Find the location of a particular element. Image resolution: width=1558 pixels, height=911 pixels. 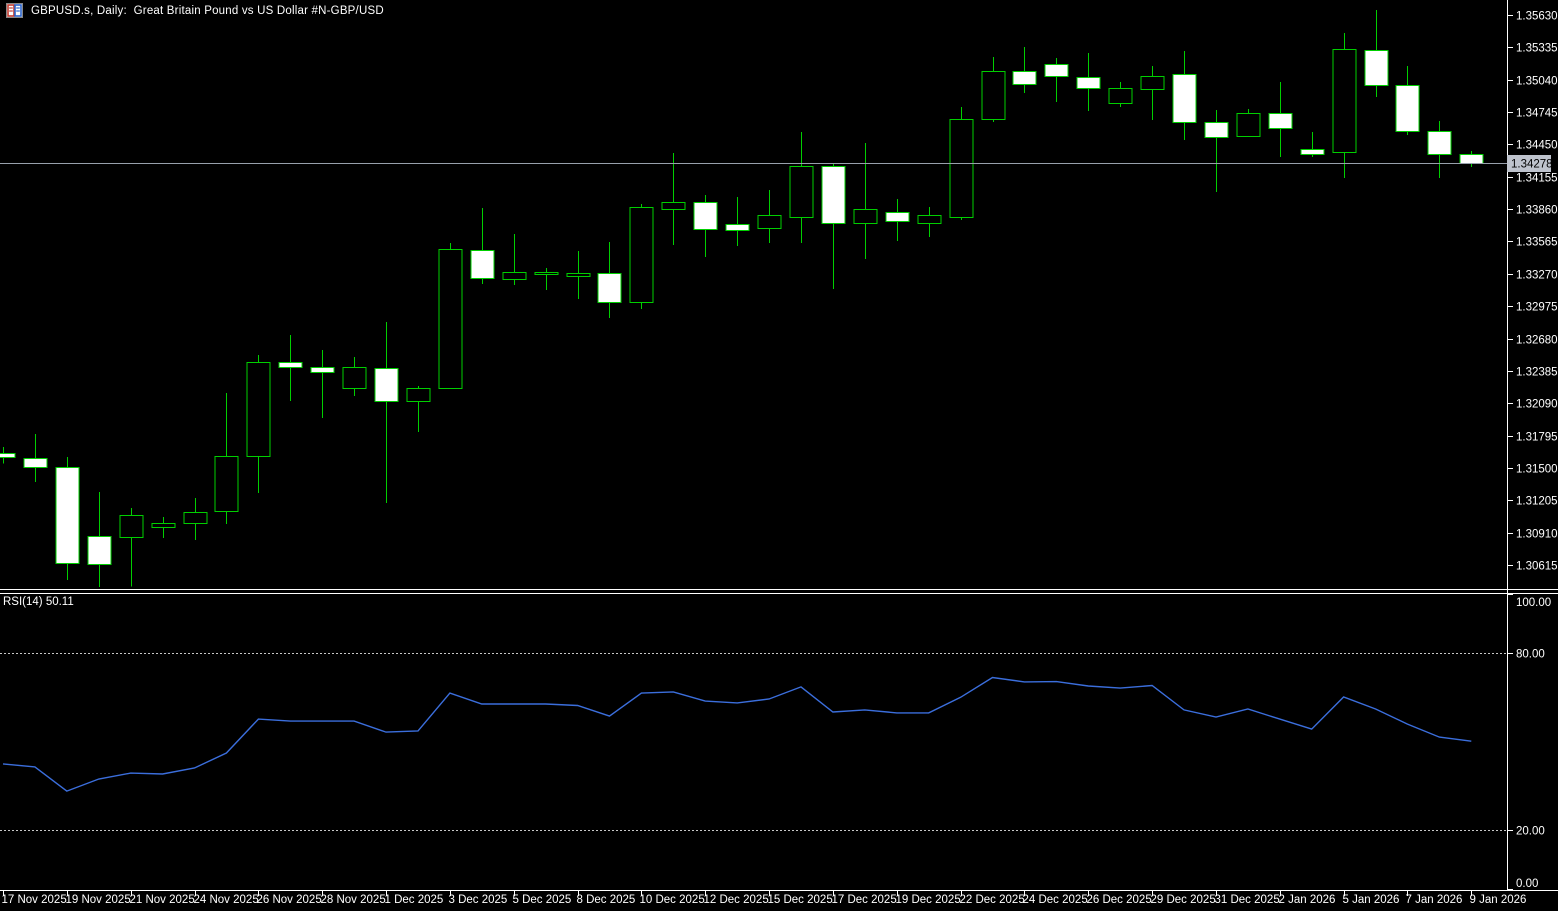

svg-text: 20.00 is located at coordinates (1530, 832).